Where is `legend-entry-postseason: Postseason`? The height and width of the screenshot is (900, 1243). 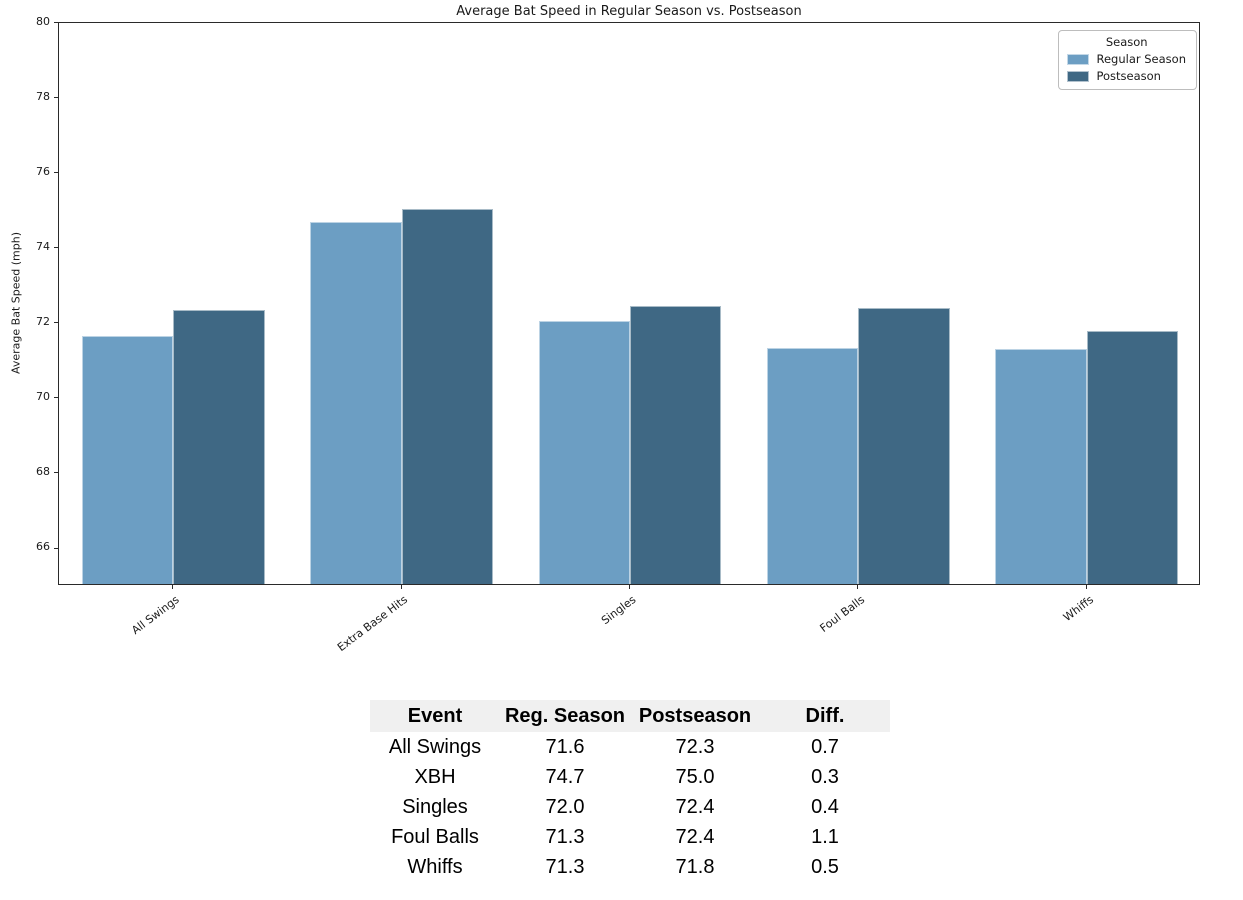 legend-entry-postseason: Postseason is located at coordinates (1126, 76).